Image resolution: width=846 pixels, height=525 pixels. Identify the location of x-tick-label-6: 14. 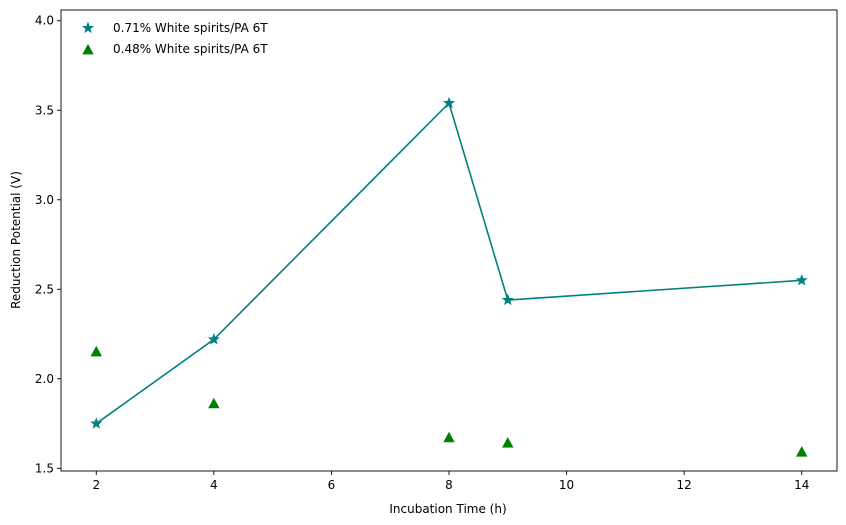
(801, 485).